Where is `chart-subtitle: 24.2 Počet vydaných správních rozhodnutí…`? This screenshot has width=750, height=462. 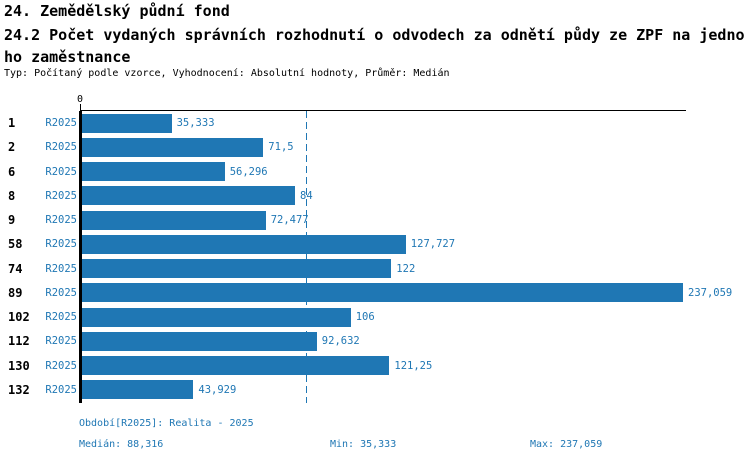 chart-subtitle: 24.2 Počet vydaných správních rozhodnutí… is located at coordinates (374, 46).